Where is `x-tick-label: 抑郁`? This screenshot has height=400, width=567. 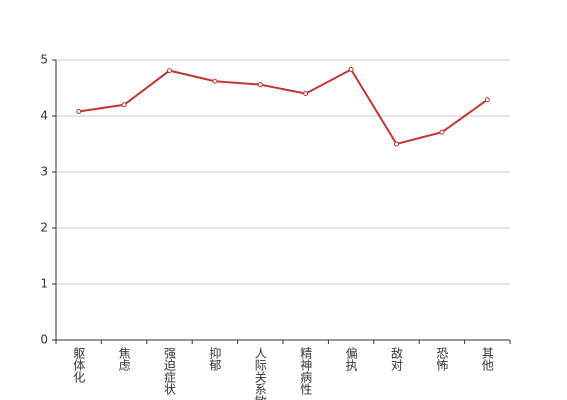 x-tick-label: 抑郁 is located at coordinates (215, 359).